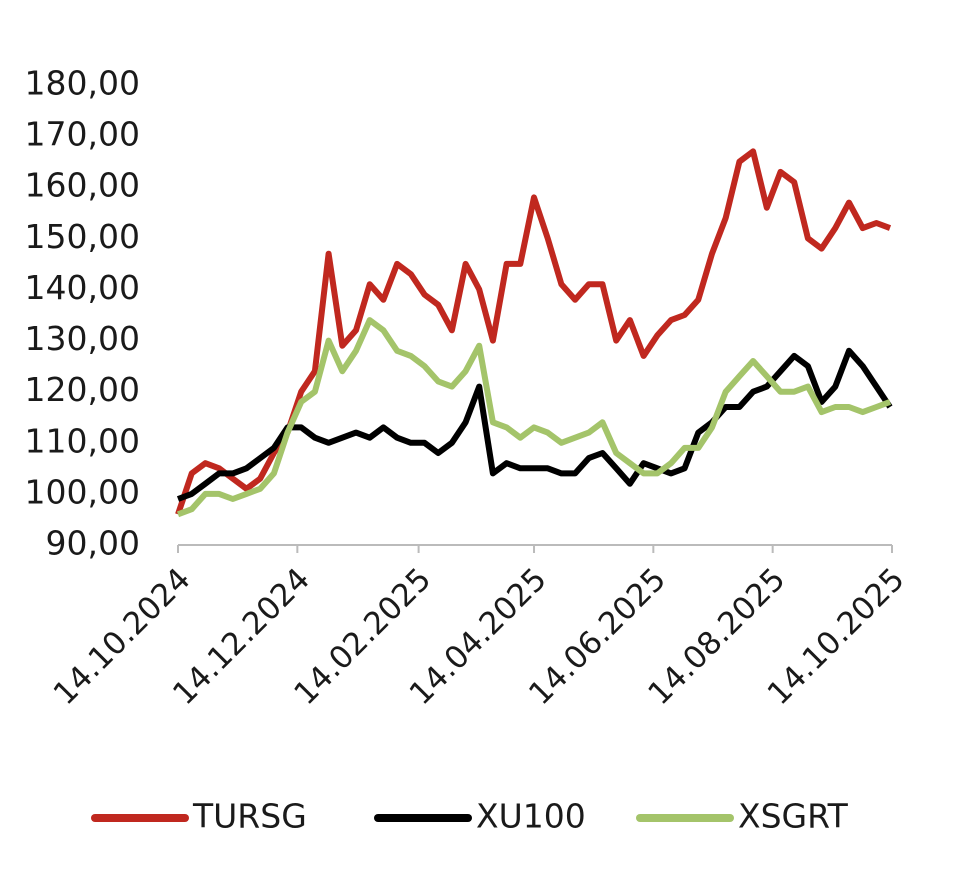 Image resolution: width=960 pixels, height=883 pixels. I want to click on legend-label: XSGRT, so click(793, 816).